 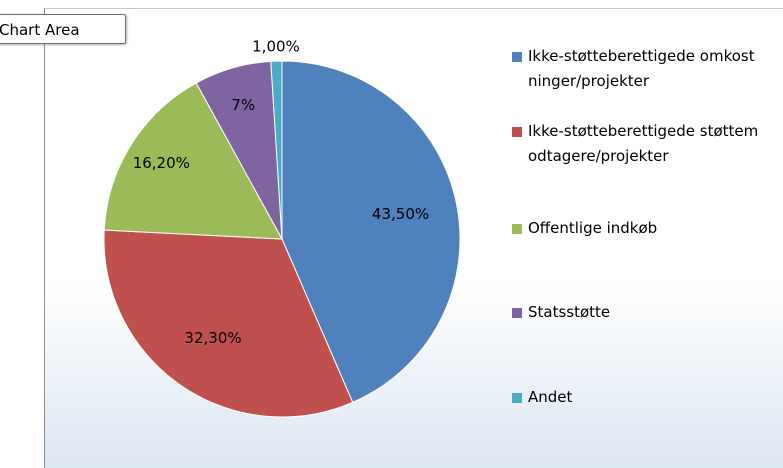 I want to click on data-label: 1,00%, so click(x=276, y=47).